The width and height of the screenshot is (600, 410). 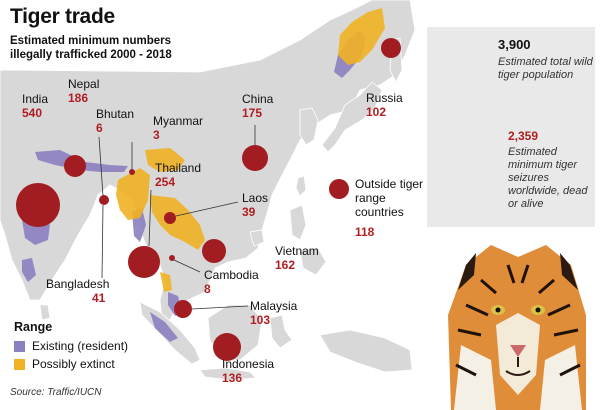 What do you see at coordinates (366, 351) in the screenshot?
I see `land-new-guinea` at bounding box center [366, 351].